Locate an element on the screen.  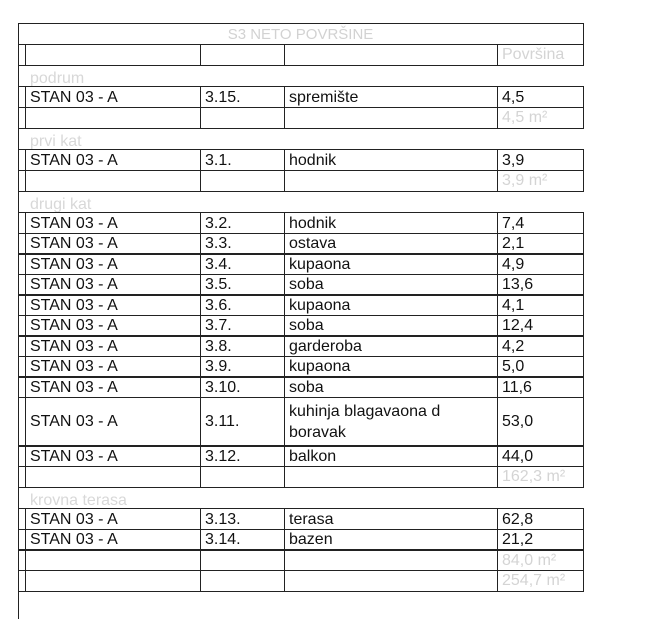
area-cell: 12,4 is located at coordinates (540, 325).